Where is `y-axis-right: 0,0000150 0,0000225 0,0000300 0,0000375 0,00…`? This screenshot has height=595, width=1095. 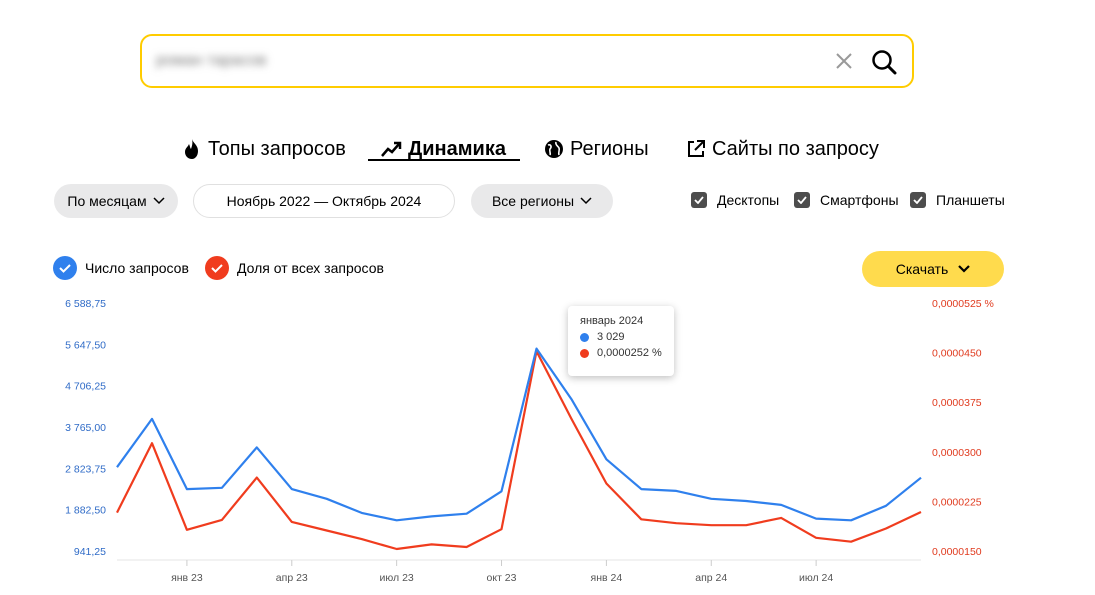
y-axis-right: 0,0000150 0,0000225 0,0000300 0,0000375 0,00… is located at coordinates (963, 428).